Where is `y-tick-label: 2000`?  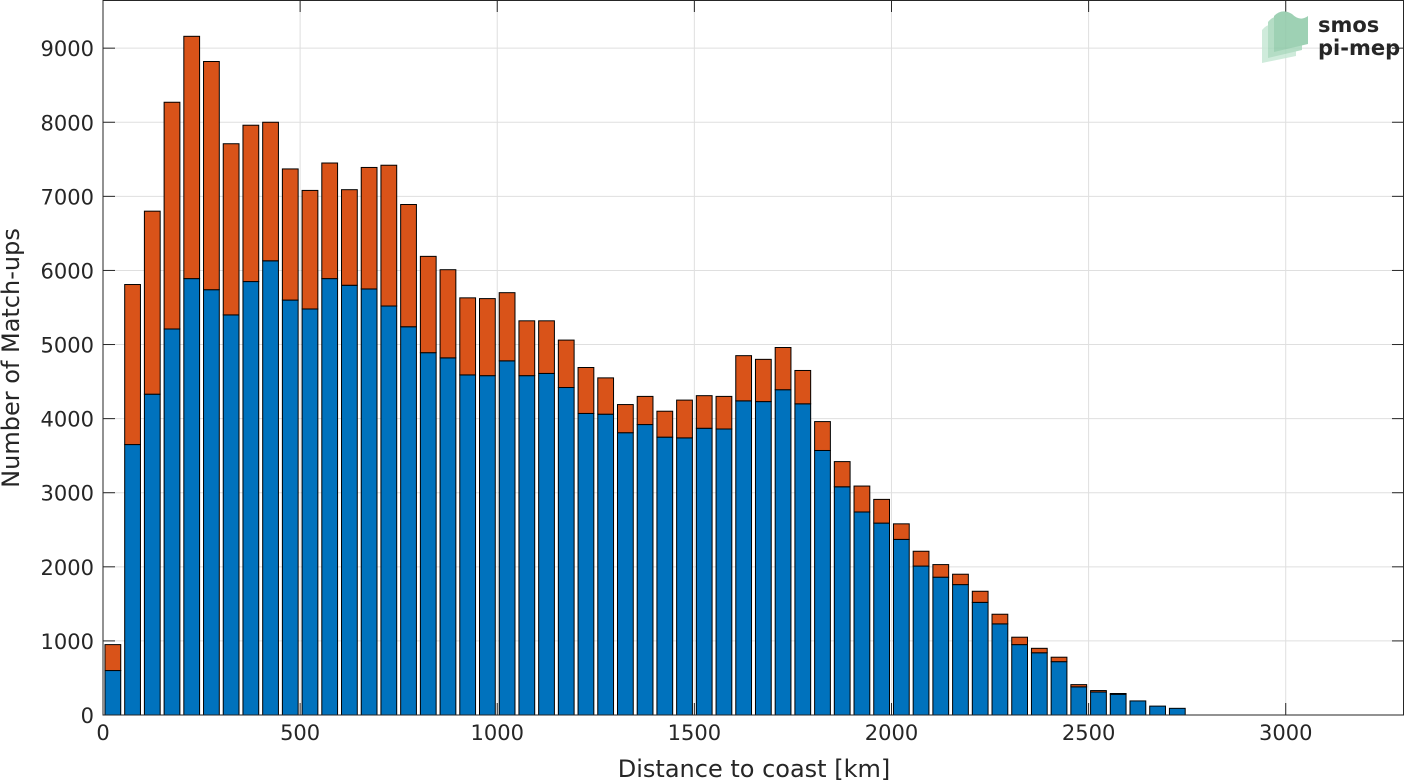 y-tick-label: 2000 is located at coordinates (67, 568).